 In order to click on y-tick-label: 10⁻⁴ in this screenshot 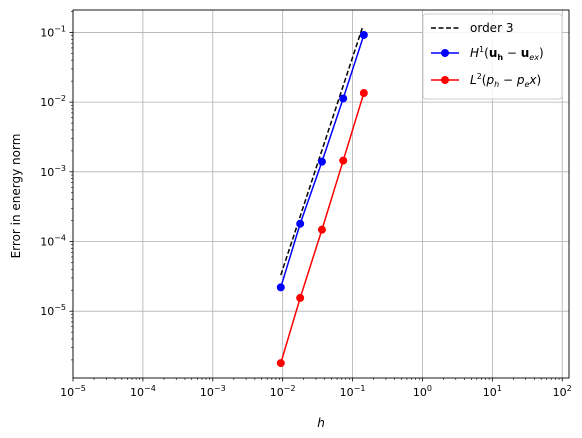, I will do `click(53, 241)`.